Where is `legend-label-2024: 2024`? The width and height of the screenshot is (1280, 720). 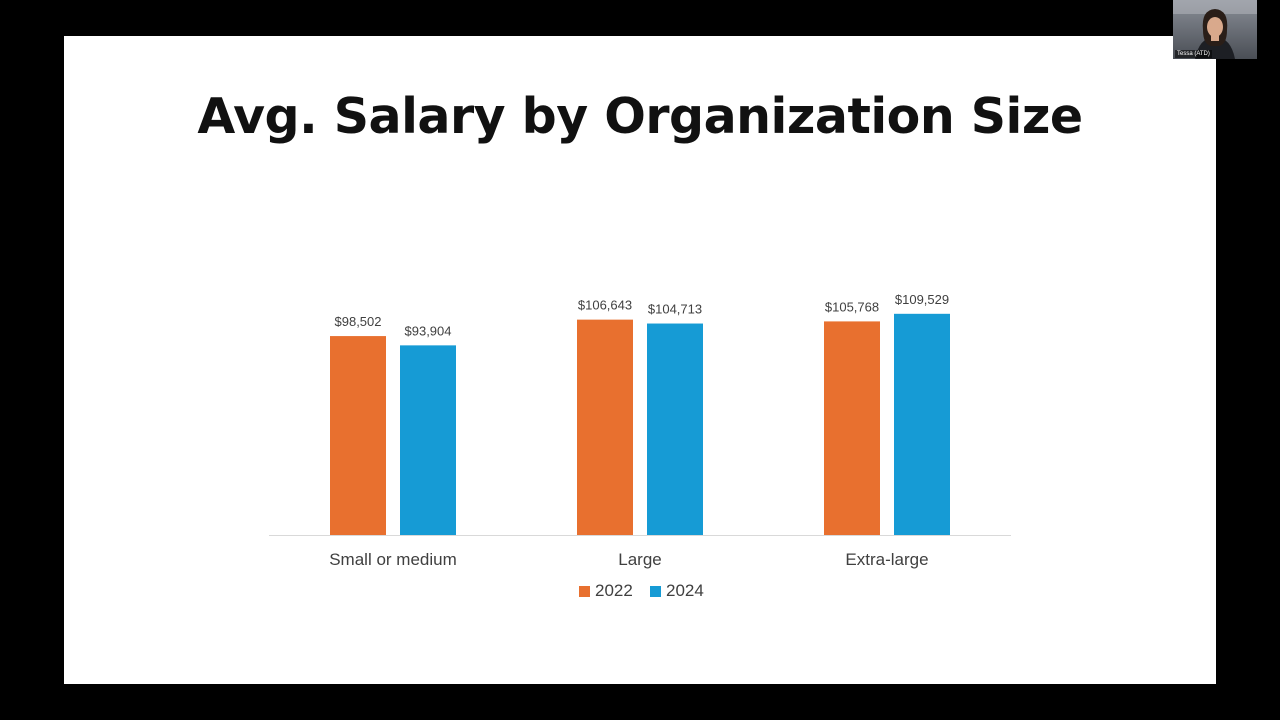
legend-label-2024: 2024 is located at coordinates (685, 590).